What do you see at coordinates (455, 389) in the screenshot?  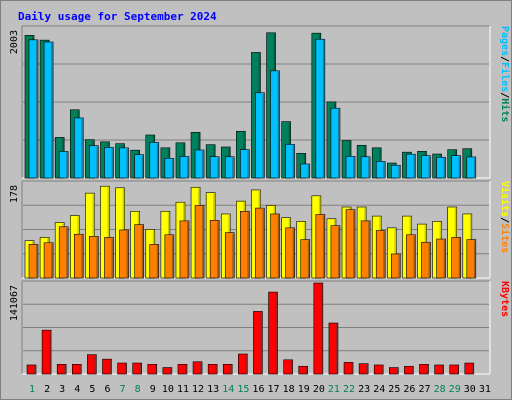 I see `x-axis-day-label: 29` at bounding box center [455, 389].